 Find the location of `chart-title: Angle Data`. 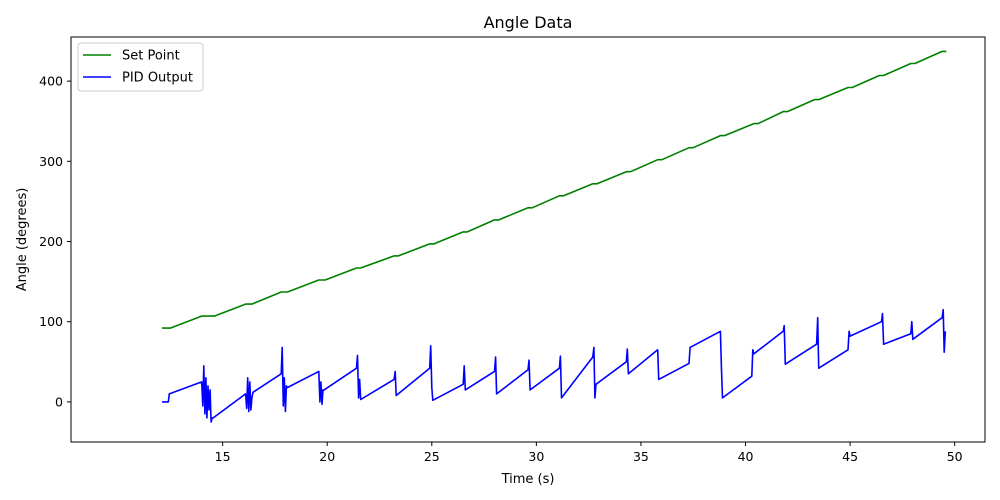

chart-title: Angle Data is located at coordinates (528, 22).